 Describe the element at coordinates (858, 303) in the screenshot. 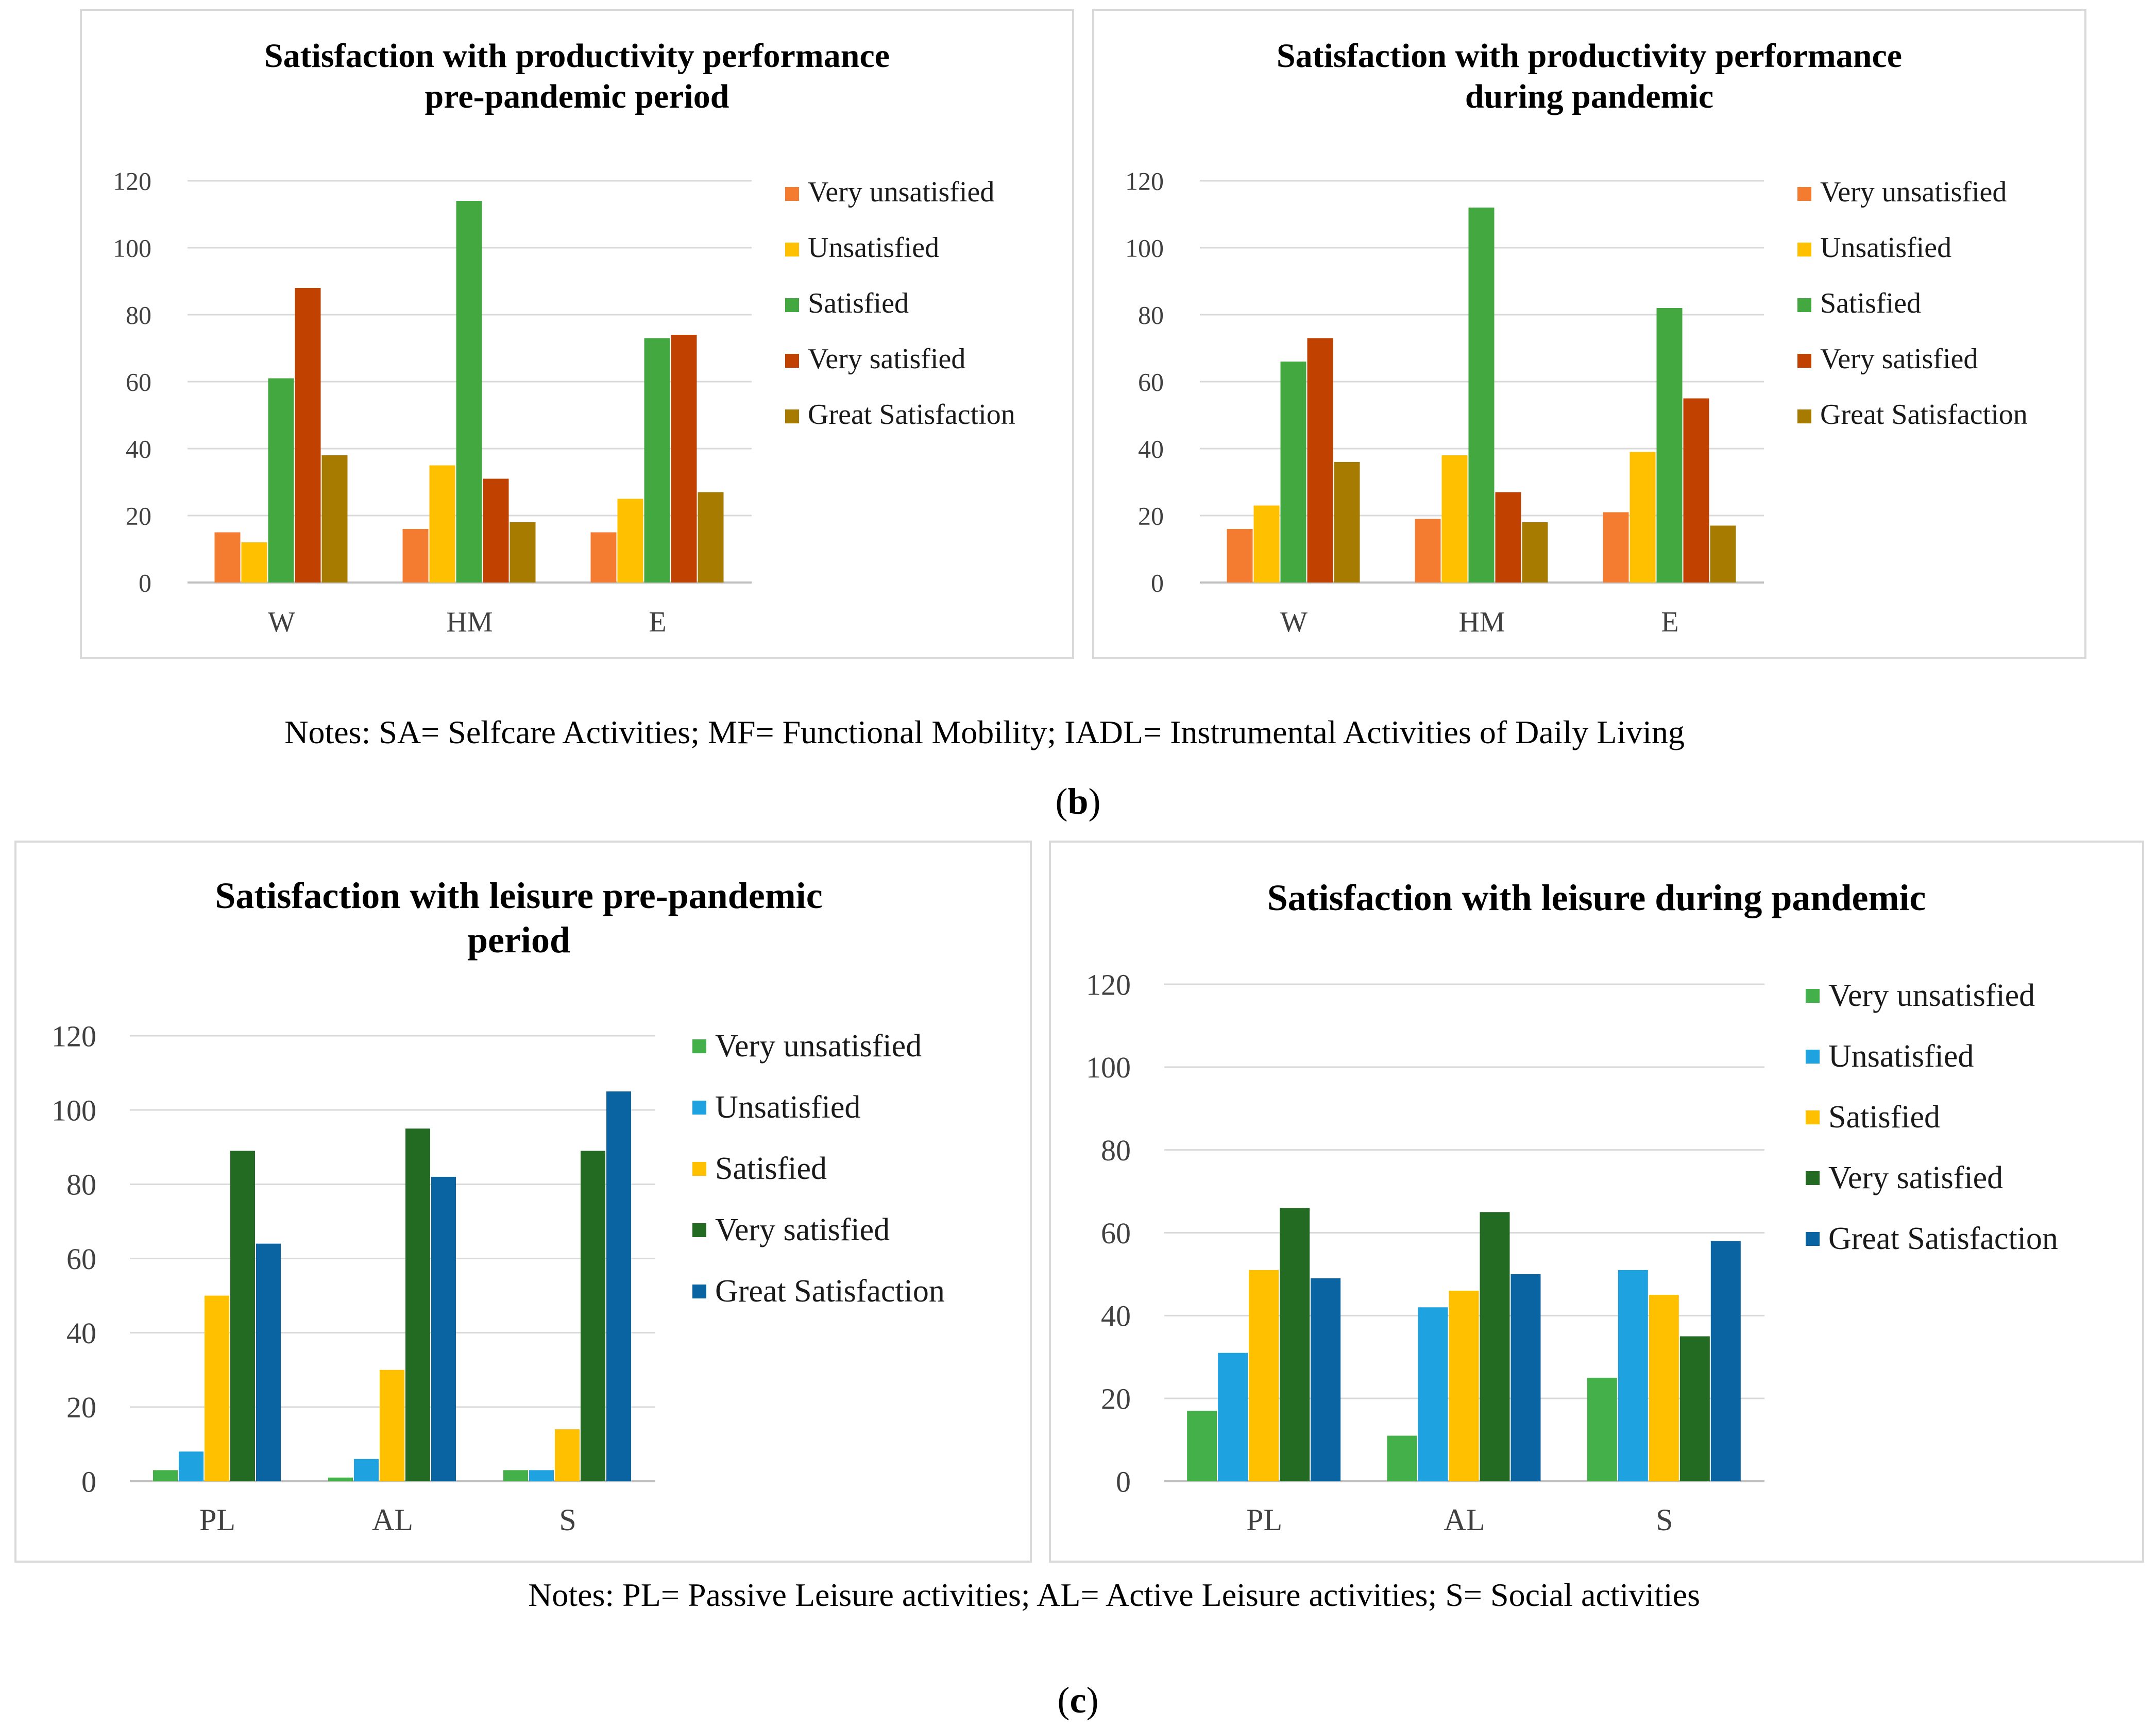

I see `legend-label: Satisfied` at that location.